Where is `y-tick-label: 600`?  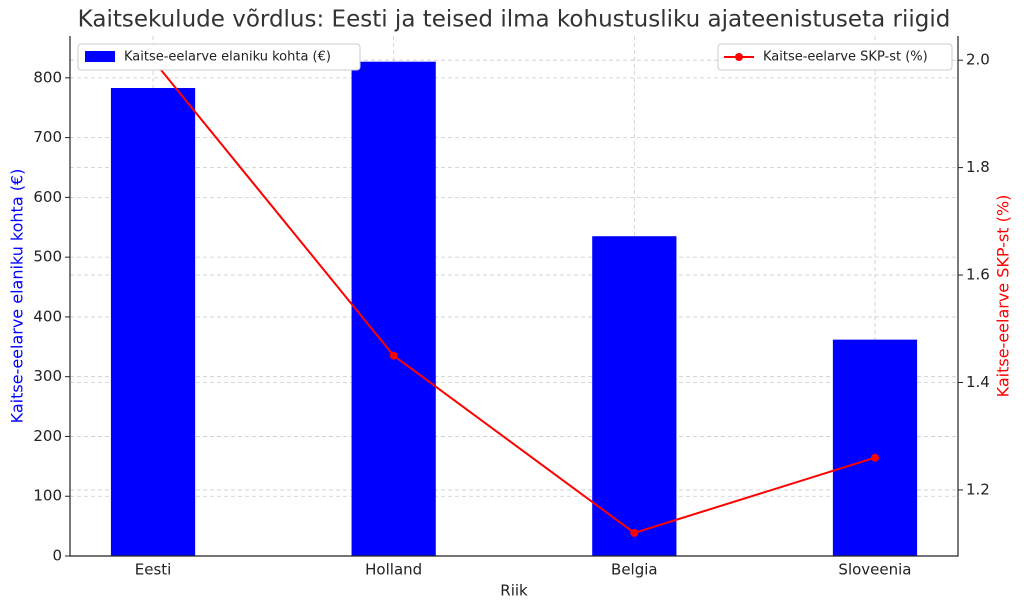
y-tick-label: 600 is located at coordinates (47, 197).